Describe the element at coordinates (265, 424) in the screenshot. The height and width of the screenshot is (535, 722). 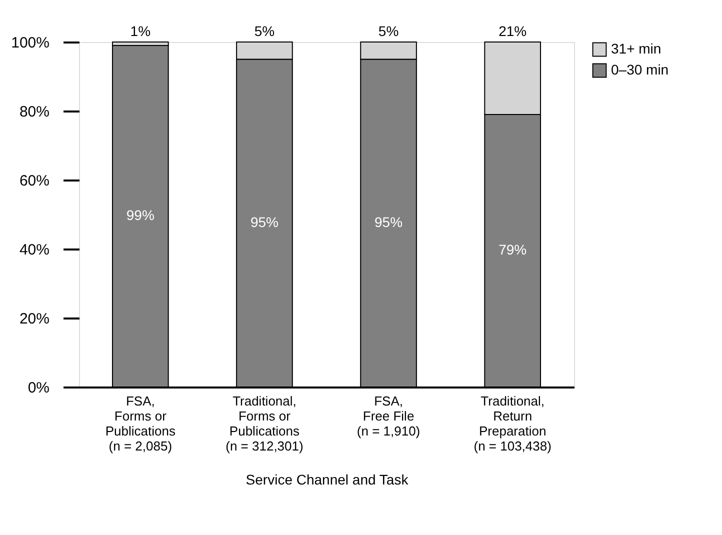
I see `x-tick-label: Traditional, Forms or Publications (n = 312,301)` at that location.